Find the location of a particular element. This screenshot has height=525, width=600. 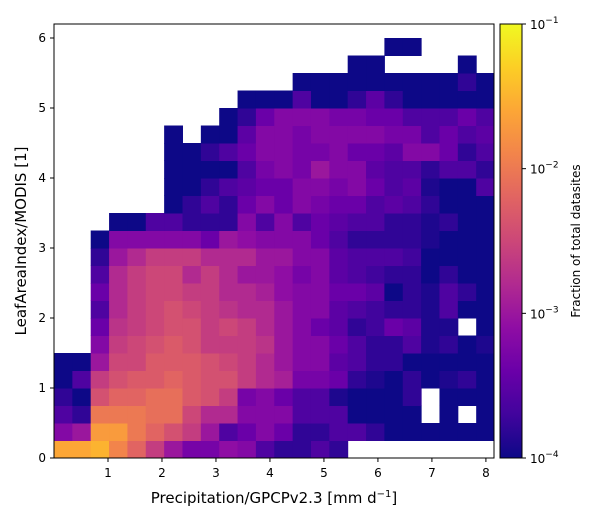

x-axis-ticks: 1 2 3 4 5 6 7 8 is located at coordinates (297, 469).